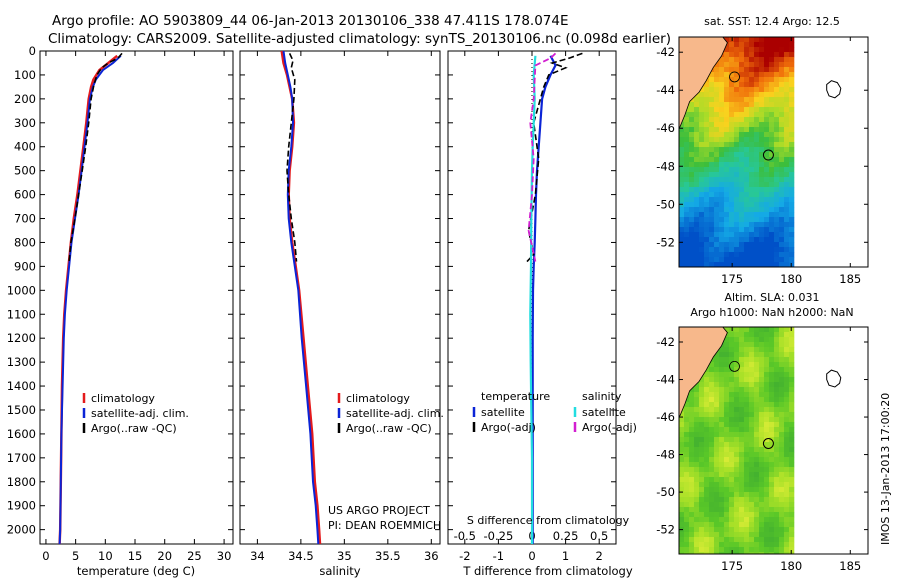  I want to click on y-tick-label: 2000, so click(21, 530).